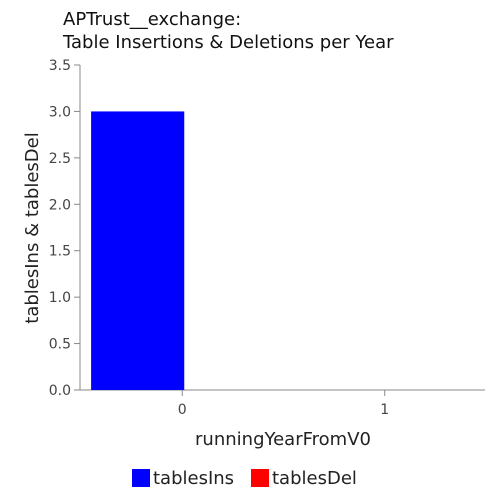 Image resolution: width=500 pixels, height=504 pixels. I want to click on legend-label-tablesDel: tablesDel, so click(314, 478).